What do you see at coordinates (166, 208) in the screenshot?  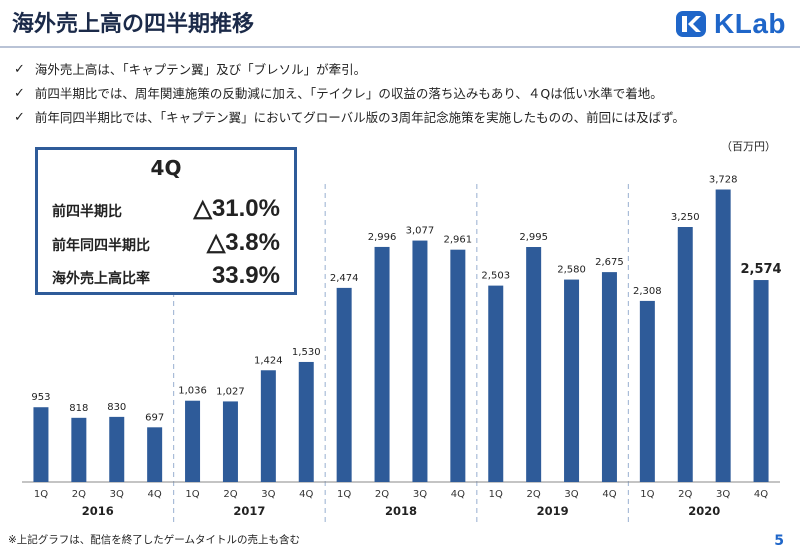 I see `kpi-row-qoq: 前四半期比 △31.0%` at bounding box center [166, 208].